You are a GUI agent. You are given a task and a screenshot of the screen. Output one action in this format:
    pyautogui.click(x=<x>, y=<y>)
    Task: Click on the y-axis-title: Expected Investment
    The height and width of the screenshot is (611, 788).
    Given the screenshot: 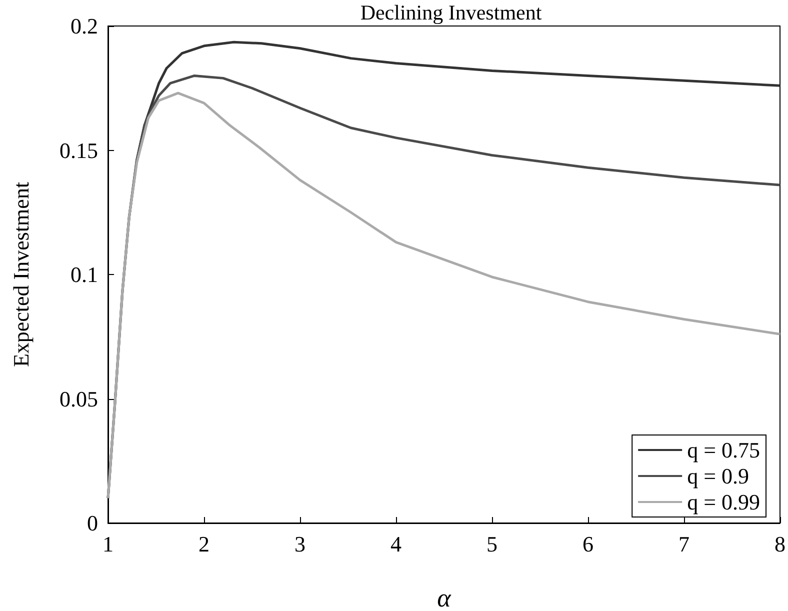 What is the action you would take?
    pyautogui.click(x=21, y=275)
    